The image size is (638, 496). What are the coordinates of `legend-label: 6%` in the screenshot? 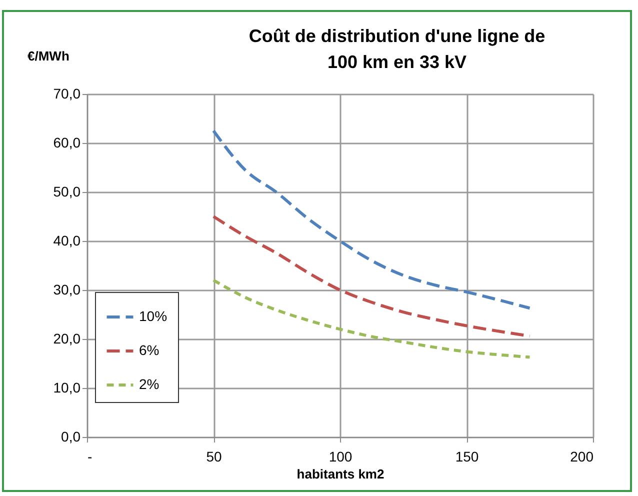 It's located at (149, 350).